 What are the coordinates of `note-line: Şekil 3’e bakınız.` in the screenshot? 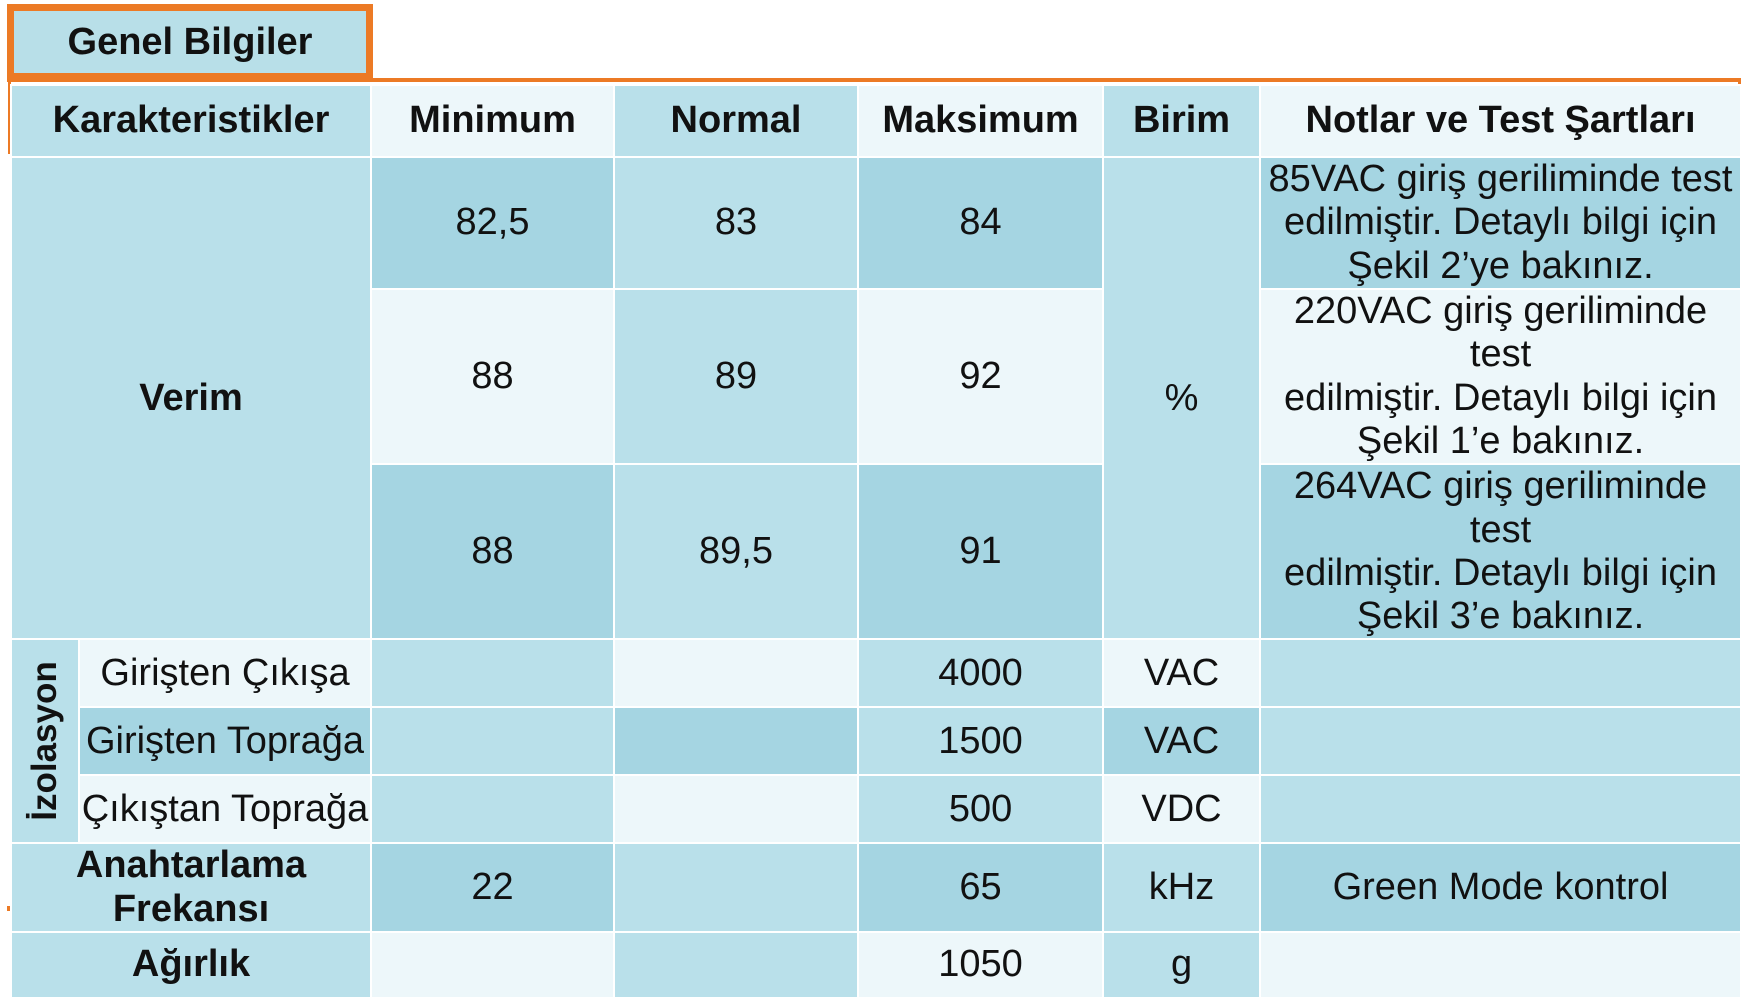 It's located at (1500, 616).